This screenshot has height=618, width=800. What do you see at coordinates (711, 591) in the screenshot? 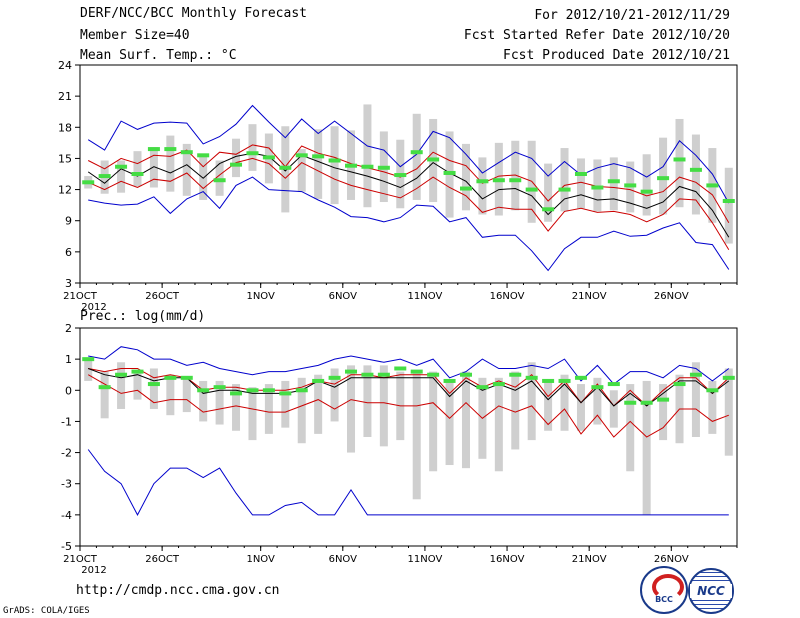
I see `ncc-logo-text: NCC` at bounding box center [711, 591].